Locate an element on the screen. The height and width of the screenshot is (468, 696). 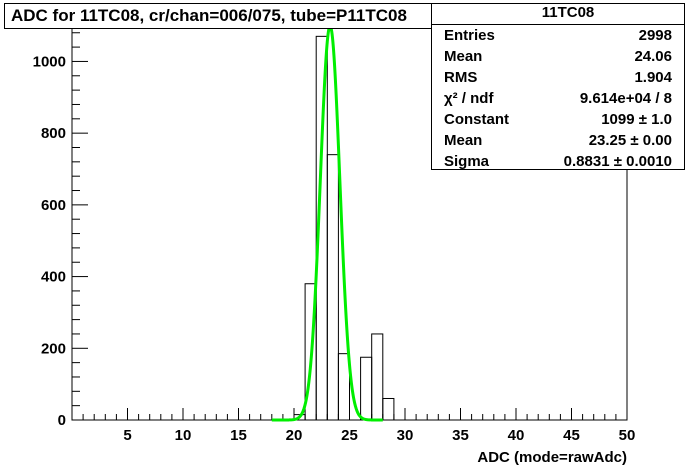
stats-value: 23.25 ± 0.00 is located at coordinates (630, 140).